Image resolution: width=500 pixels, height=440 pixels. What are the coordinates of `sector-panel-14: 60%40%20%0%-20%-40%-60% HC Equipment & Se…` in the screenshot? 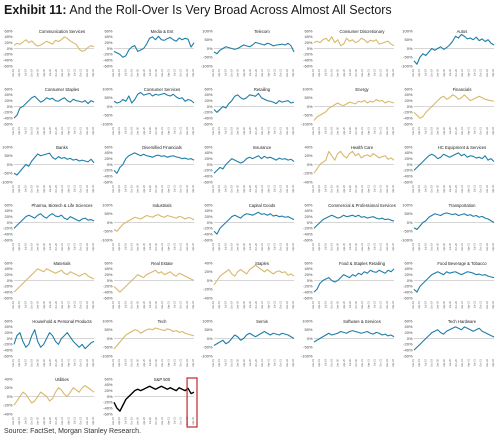 It's located at (449, 168).